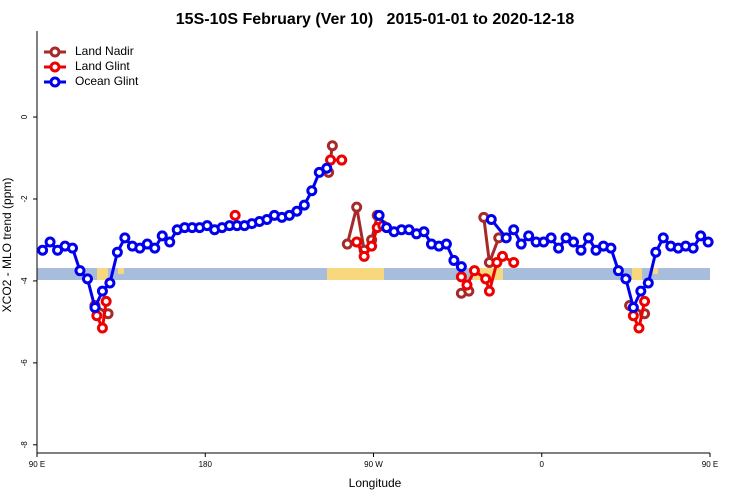 The width and height of the screenshot is (750, 500). Describe the element at coordinates (24, 363) in the screenshot. I see `y-tick-label: -6` at that location.